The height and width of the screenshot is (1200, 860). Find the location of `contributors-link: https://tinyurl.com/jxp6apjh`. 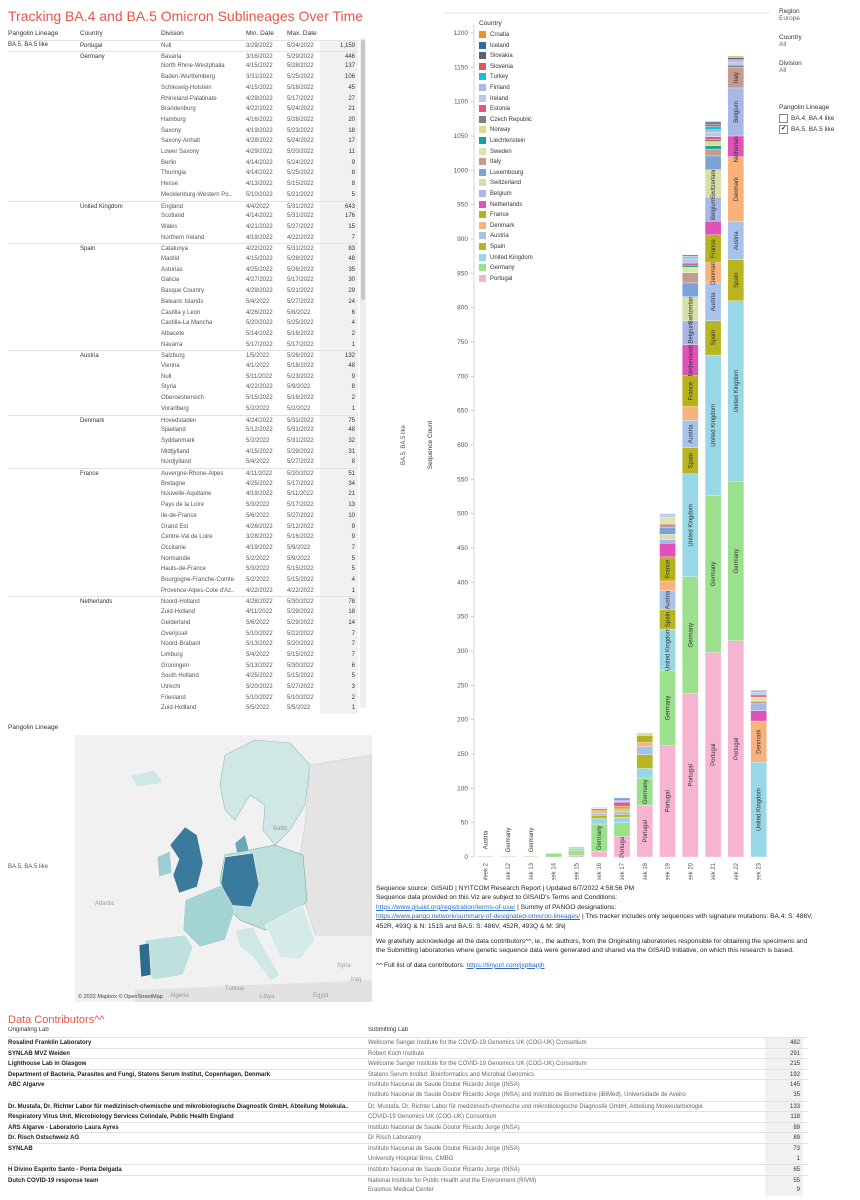

contributors-link: https://tinyurl.com/jxp6apjh is located at coordinates (505, 965).